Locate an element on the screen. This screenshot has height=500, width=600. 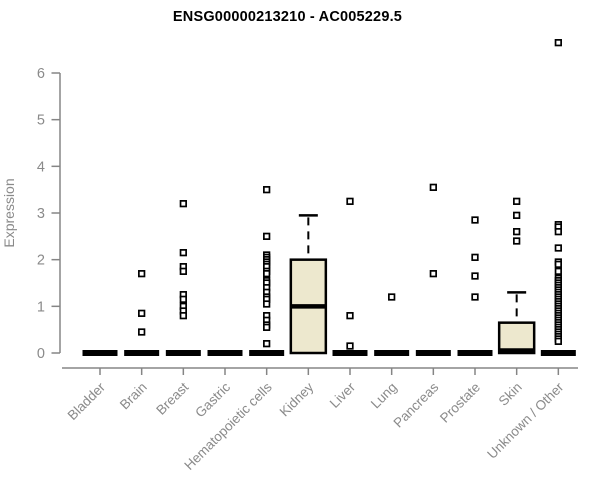
y-tick-label: 0 is located at coordinates (41, 354).